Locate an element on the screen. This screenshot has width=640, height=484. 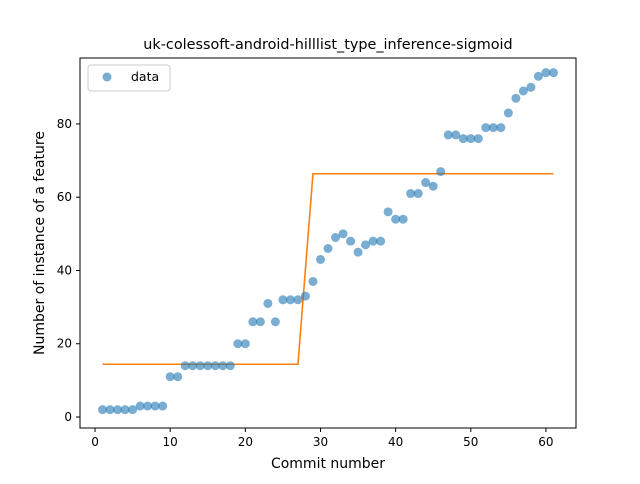
y-tick-label: 60 is located at coordinates (64, 197).